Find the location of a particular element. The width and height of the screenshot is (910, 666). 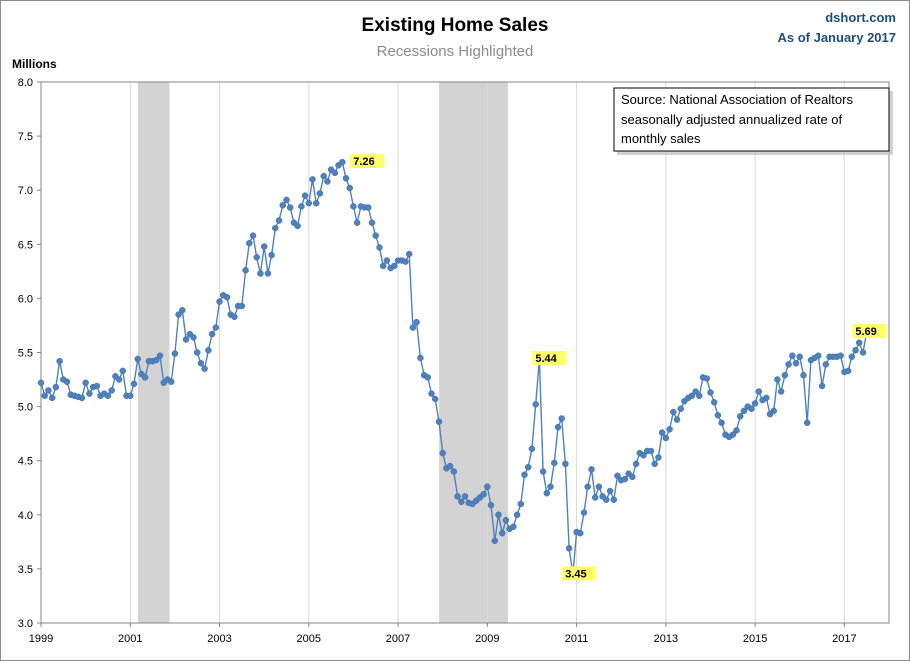

y-tick-label: 8.0 is located at coordinates (25, 83).